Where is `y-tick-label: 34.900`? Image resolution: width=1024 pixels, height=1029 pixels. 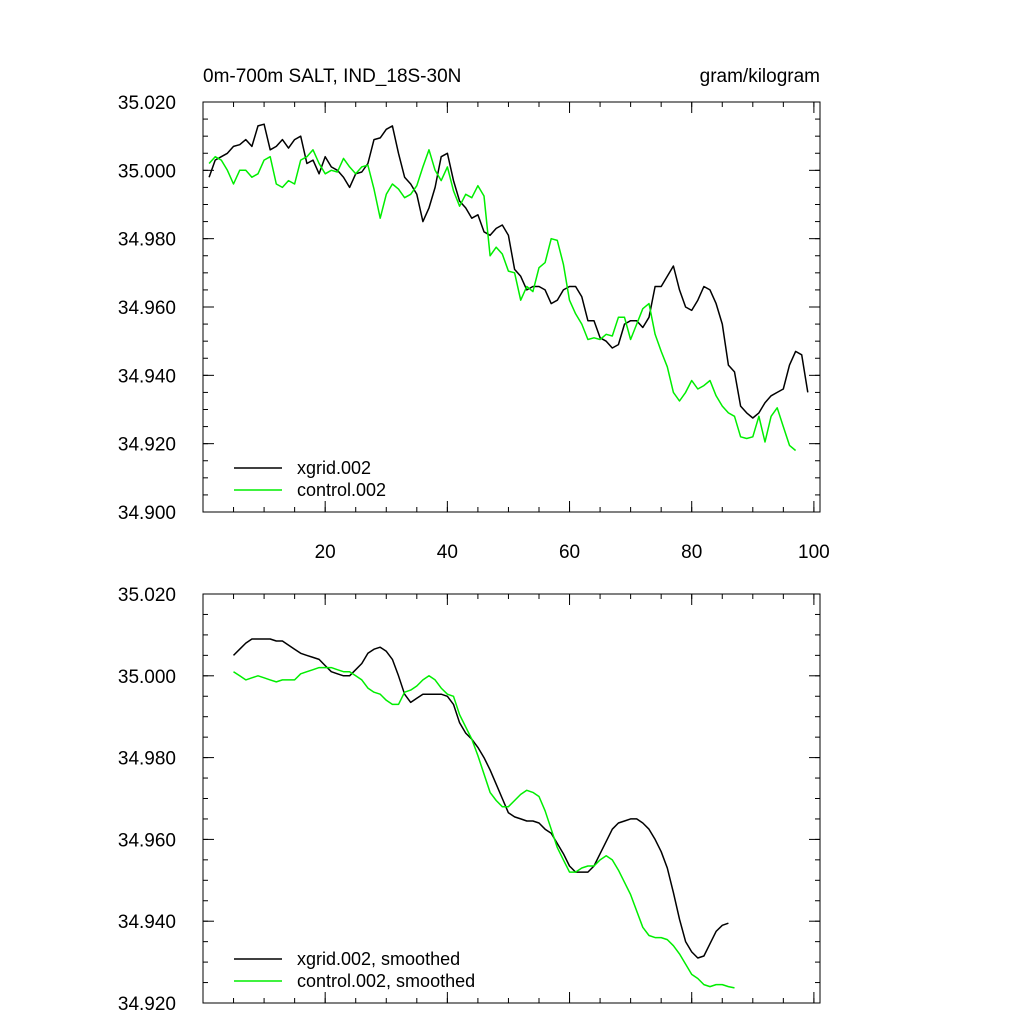
y-tick-label: 34.900 is located at coordinates (147, 513).